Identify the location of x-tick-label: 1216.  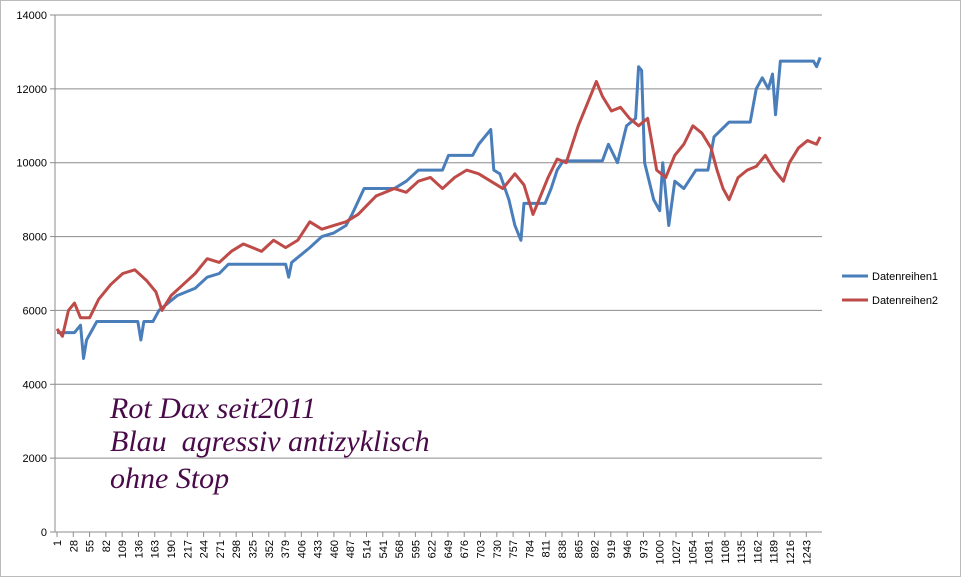
(791, 552).